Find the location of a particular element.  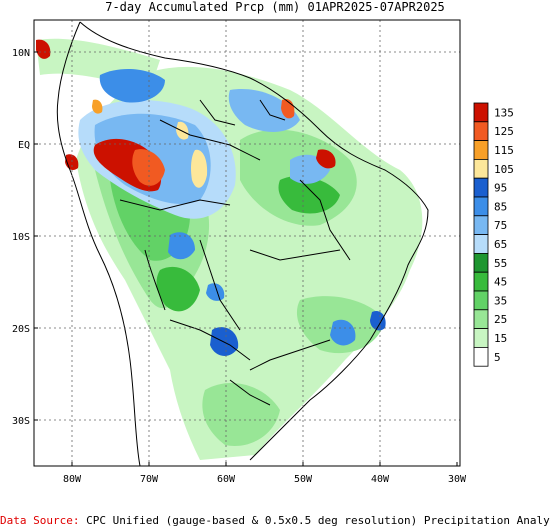

data-source-label: Data Source: is located at coordinates (40, 520).